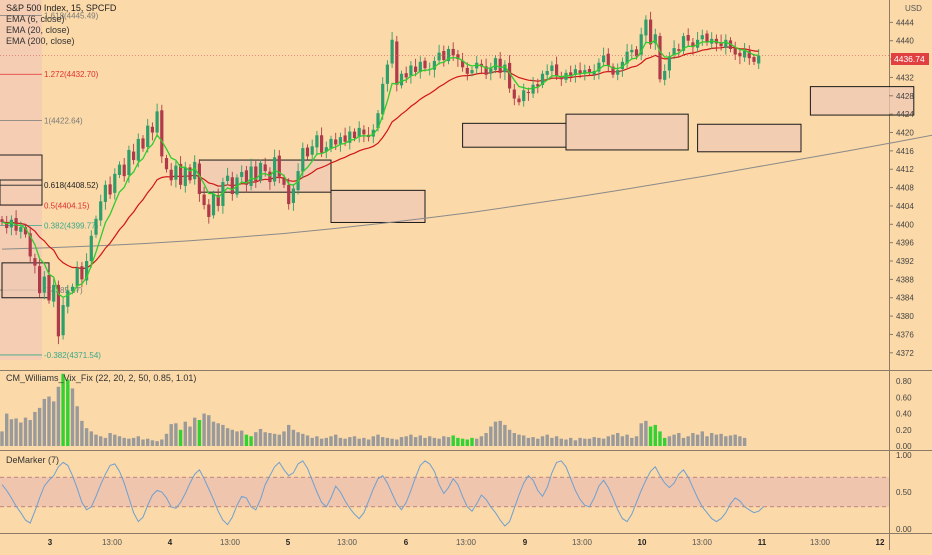 The image size is (932, 555). What do you see at coordinates (904, 381) in the screenshot?
I see `vix-tick-label: 0.80` at bounding box center [904, 381].